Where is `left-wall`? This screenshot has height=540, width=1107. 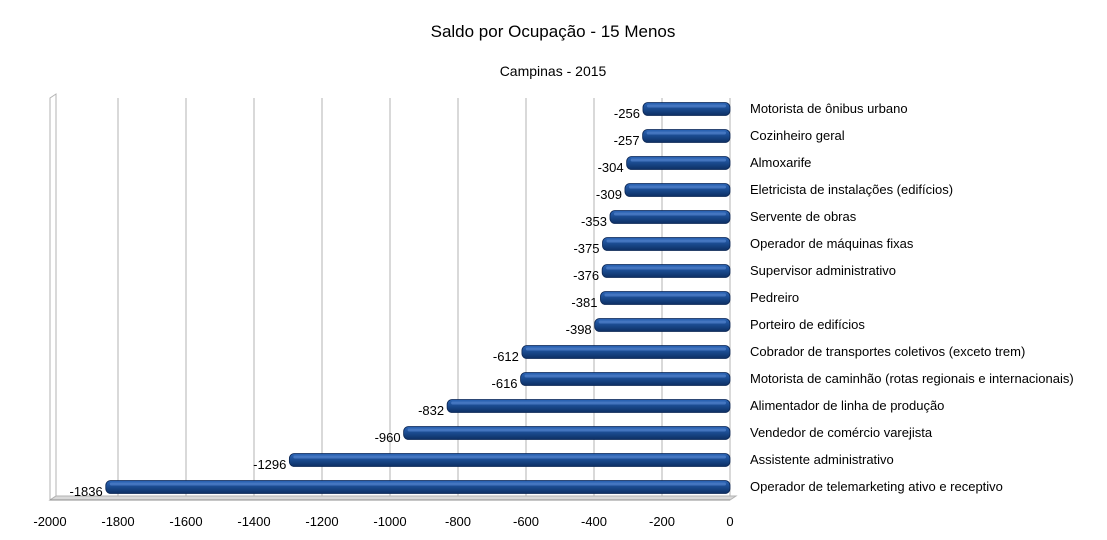 left-wall is located at coordinates (53, 297).